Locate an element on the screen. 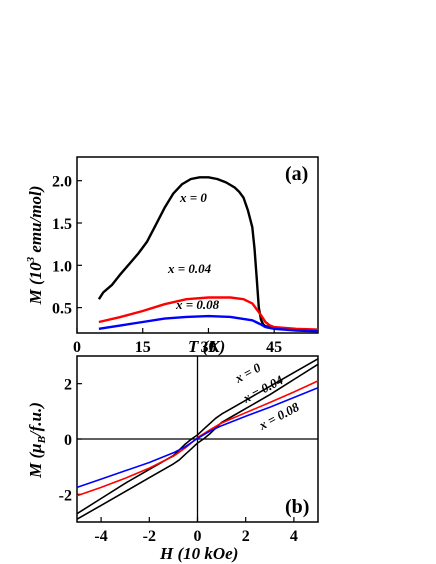 This screenshot has height=564, width=436. panel-a-tag: (a) is located at coordinates (296, 174).